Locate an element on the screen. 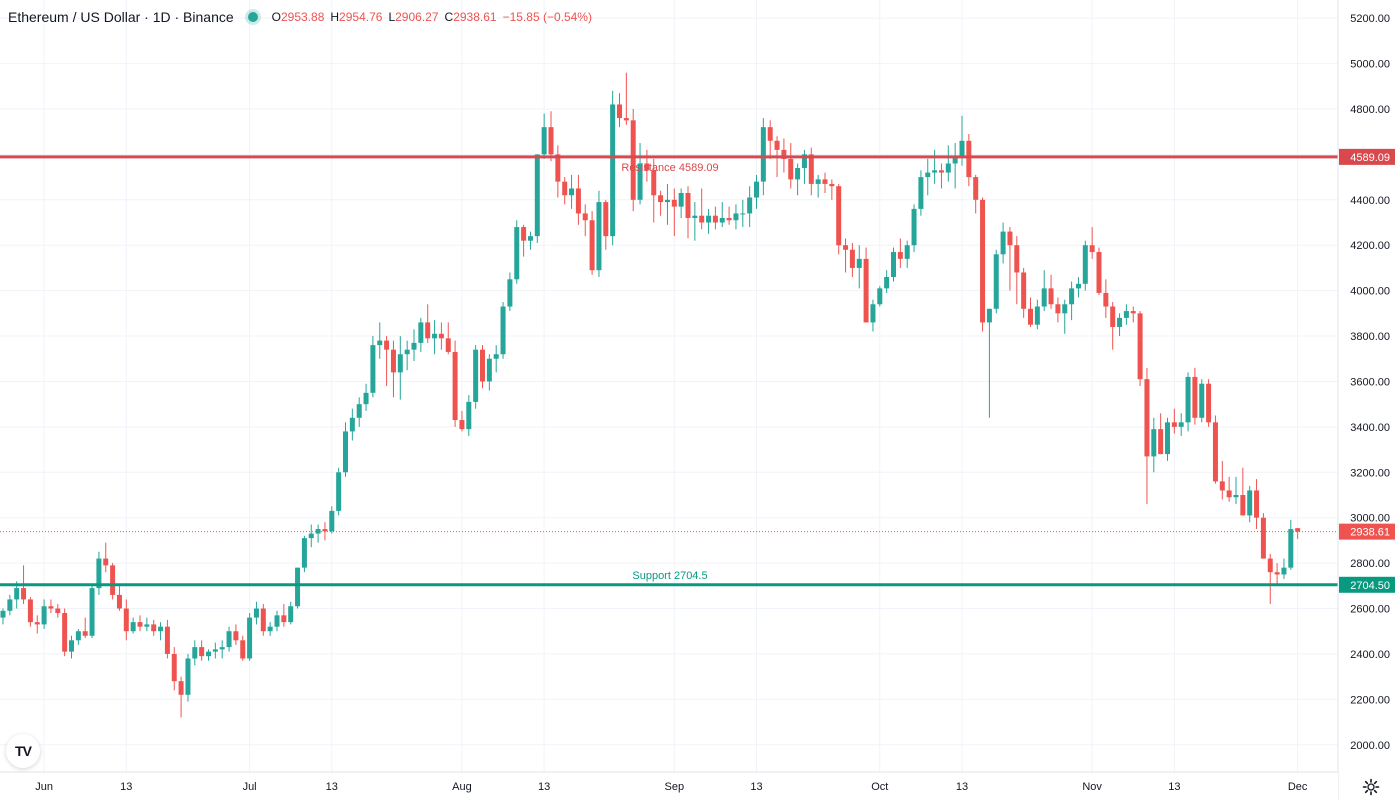 Image resolution: width=1400 pixels, height=800 pixels. symbol-title: Ethereum / US Dollar · 1D · Binance is located at coordinates (121, 17).